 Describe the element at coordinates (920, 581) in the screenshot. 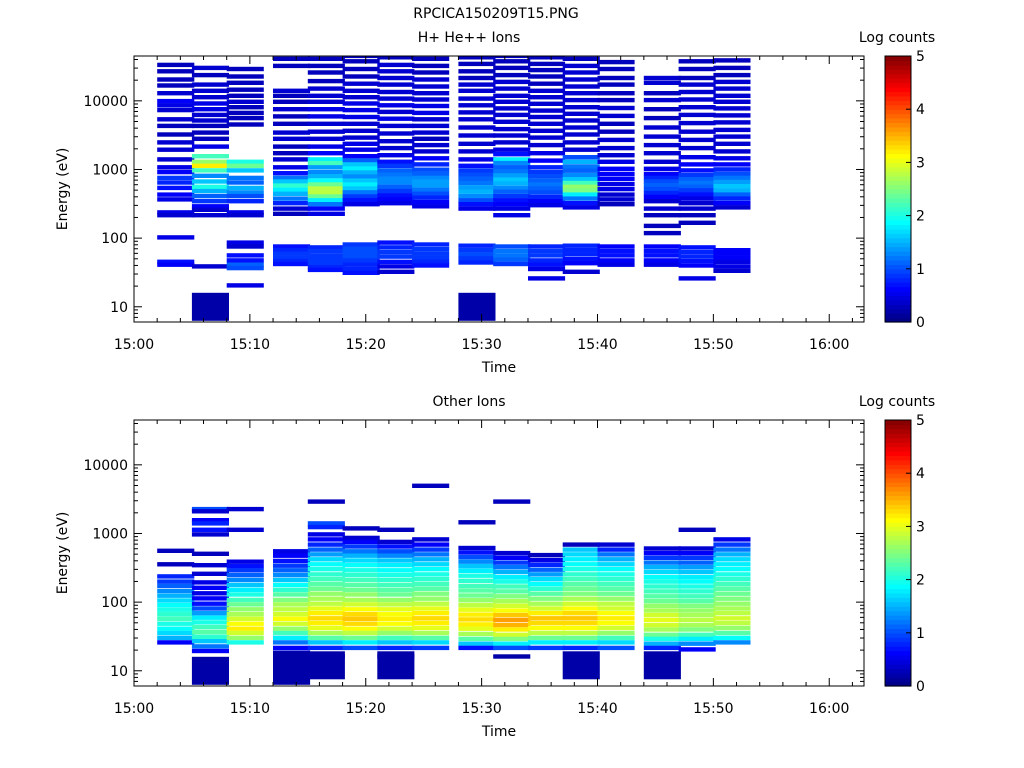

I see `colorbar-tick-label: 2` at that location.